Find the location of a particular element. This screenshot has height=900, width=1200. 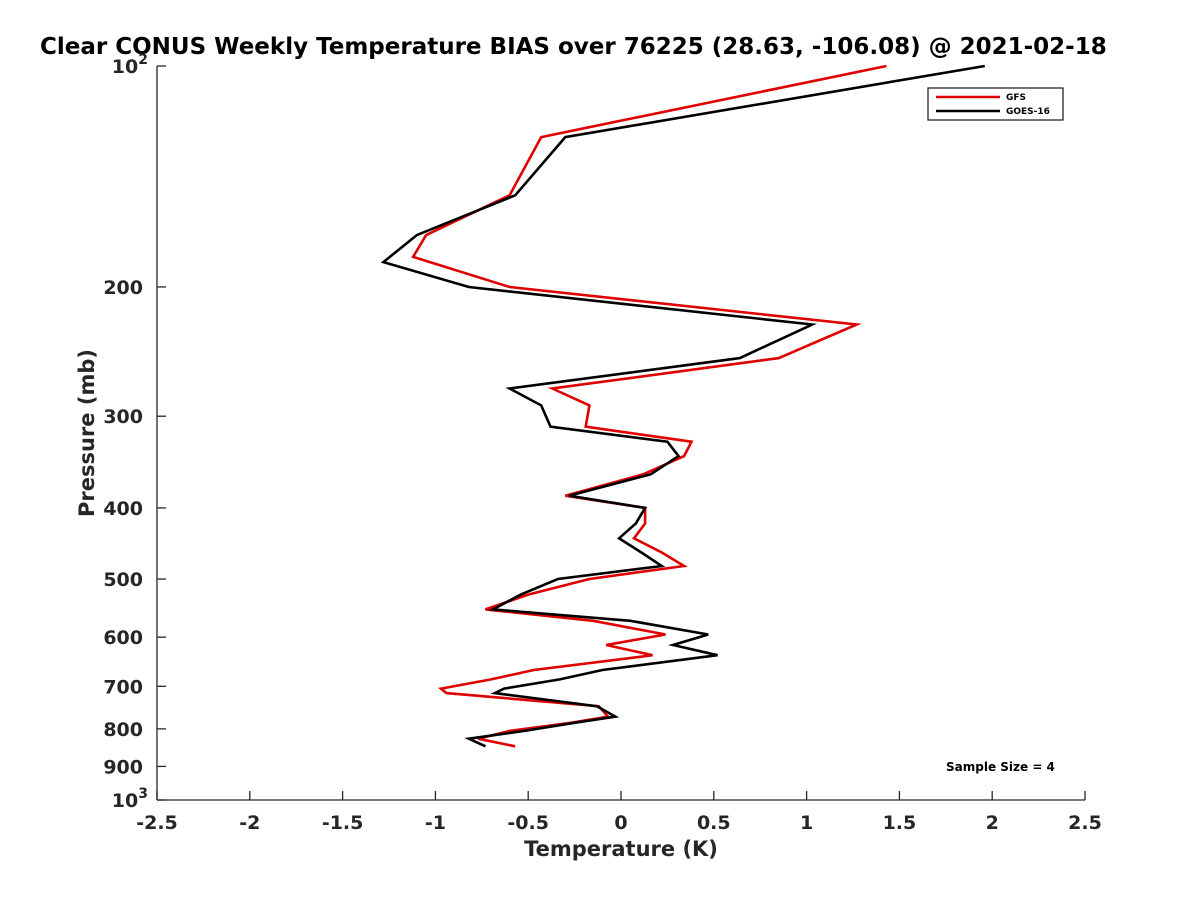

x-tick-label: -1 is located at coordinates (435, 823).